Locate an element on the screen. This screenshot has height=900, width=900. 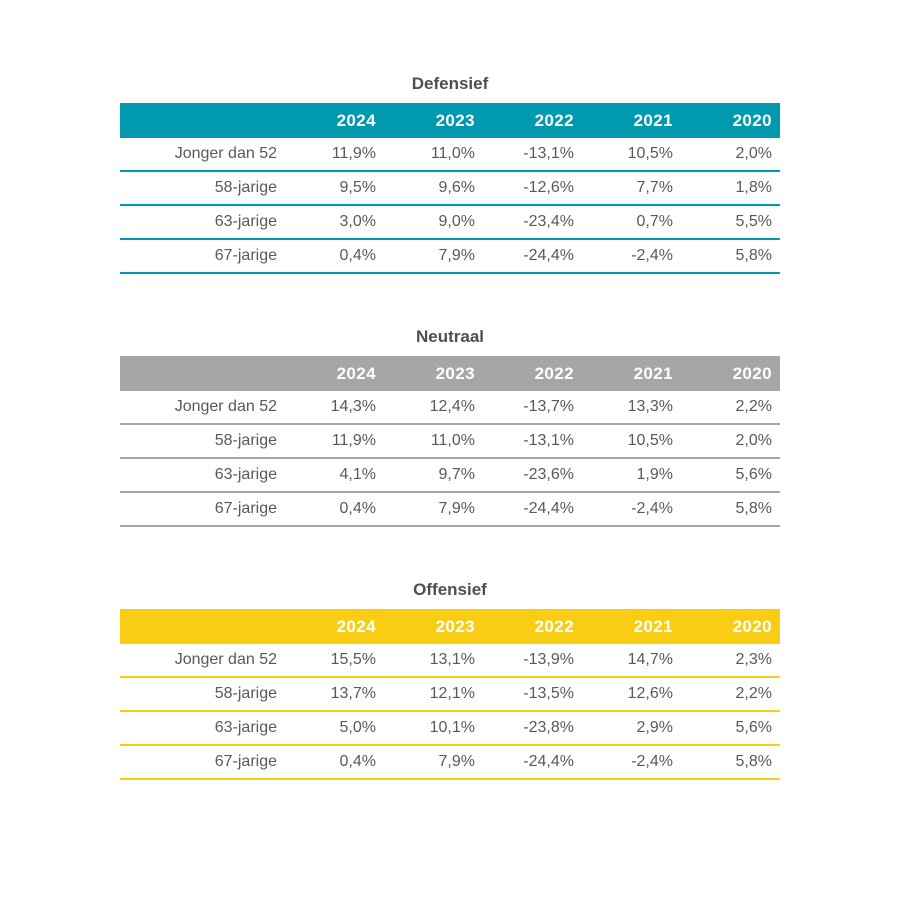
table-title: Neutraal is located at coordinates (450, 336).